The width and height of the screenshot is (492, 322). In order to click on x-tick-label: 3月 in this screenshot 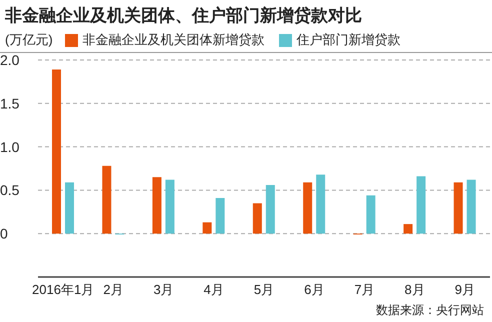, I will do `click(163, 290)`.